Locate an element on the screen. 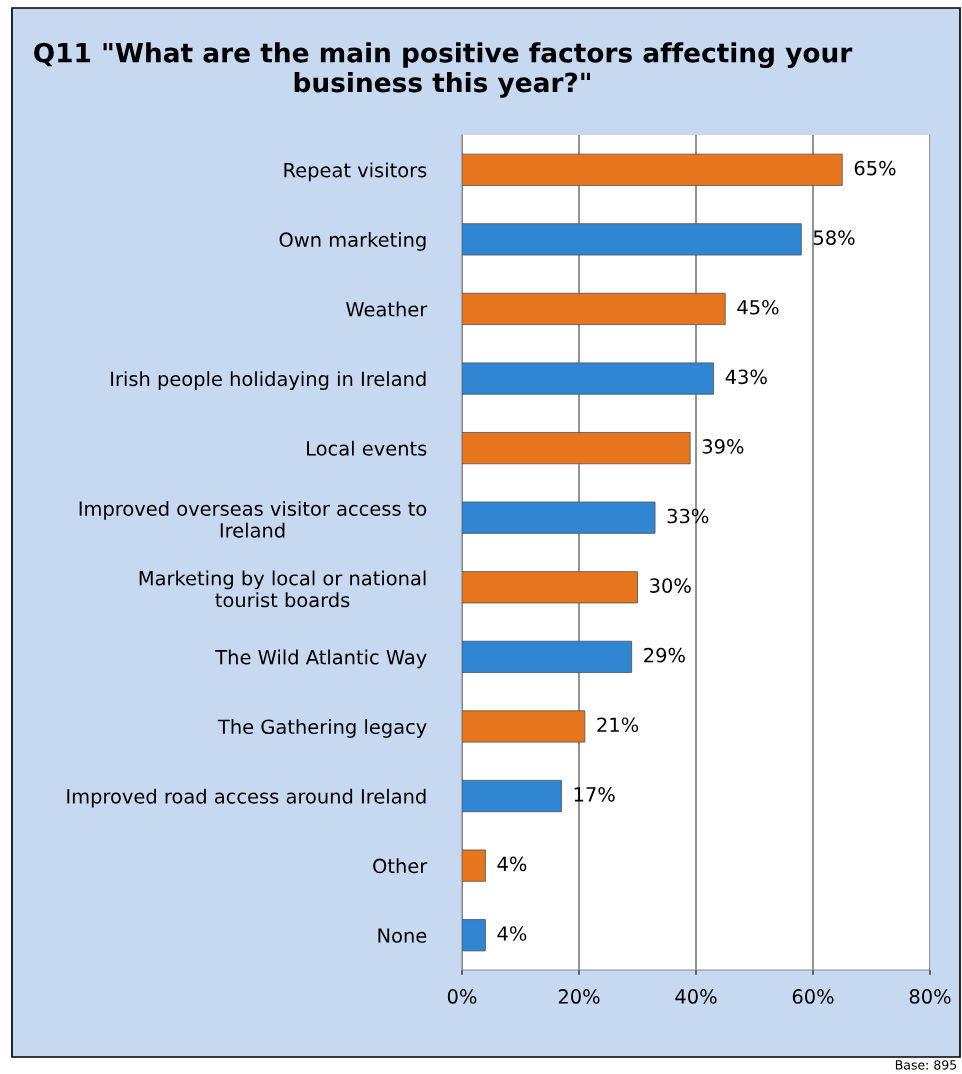  y-tick-label: None is located at coordinates (402, 935).